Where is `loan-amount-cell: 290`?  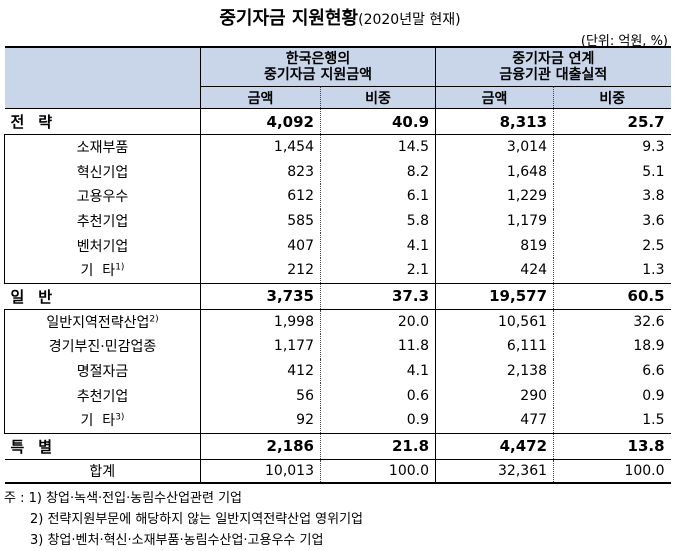 loan-amount-cell: 290 is located at coordinates (494, 395).